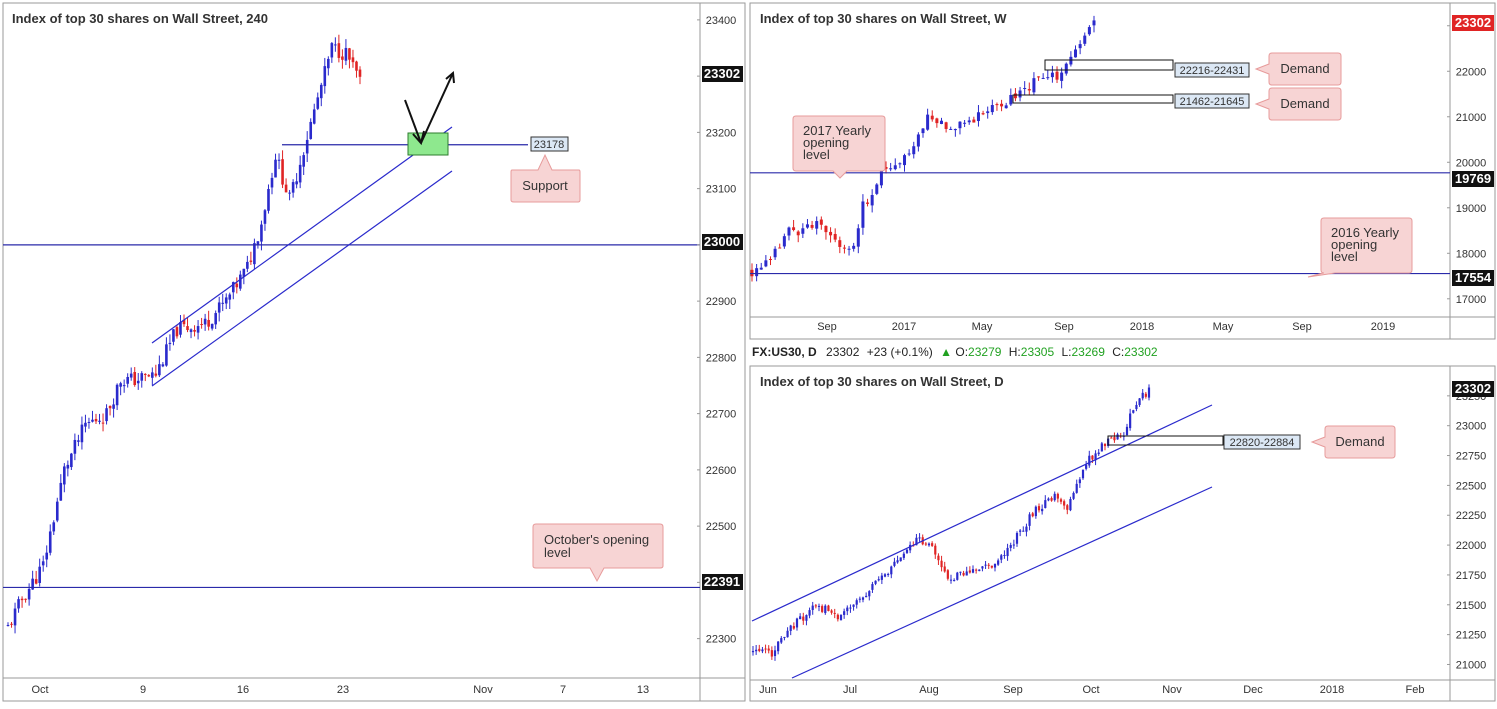  Describe the element at coordinates (302, 278) in the screenshot. I see `channel-lower-line` at that location.